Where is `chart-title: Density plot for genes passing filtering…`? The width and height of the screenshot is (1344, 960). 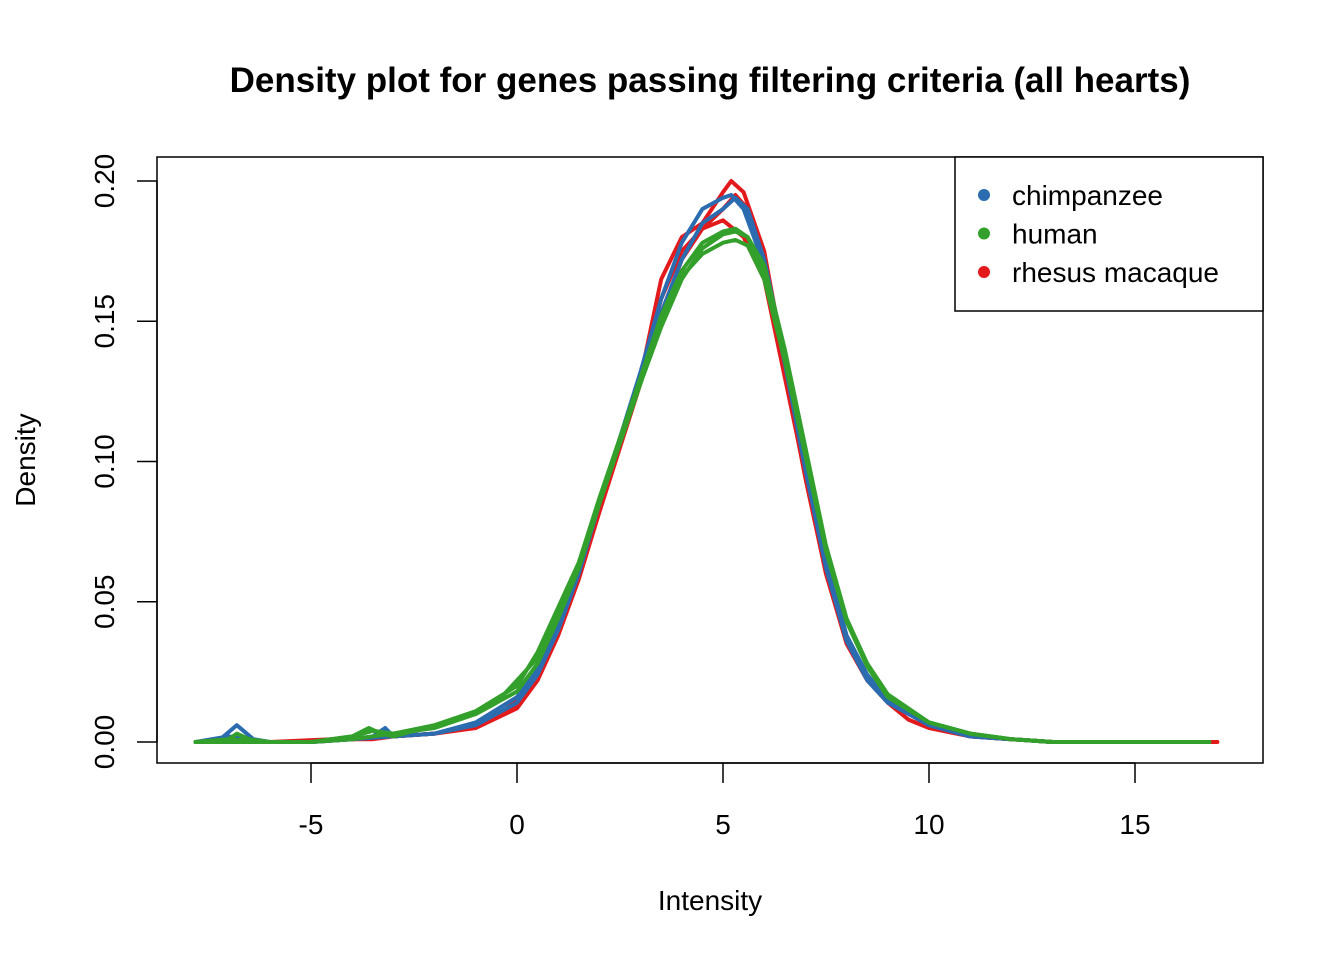
chart-title: Density plot for genes passing filtering… is located at coordinates (710, 80).